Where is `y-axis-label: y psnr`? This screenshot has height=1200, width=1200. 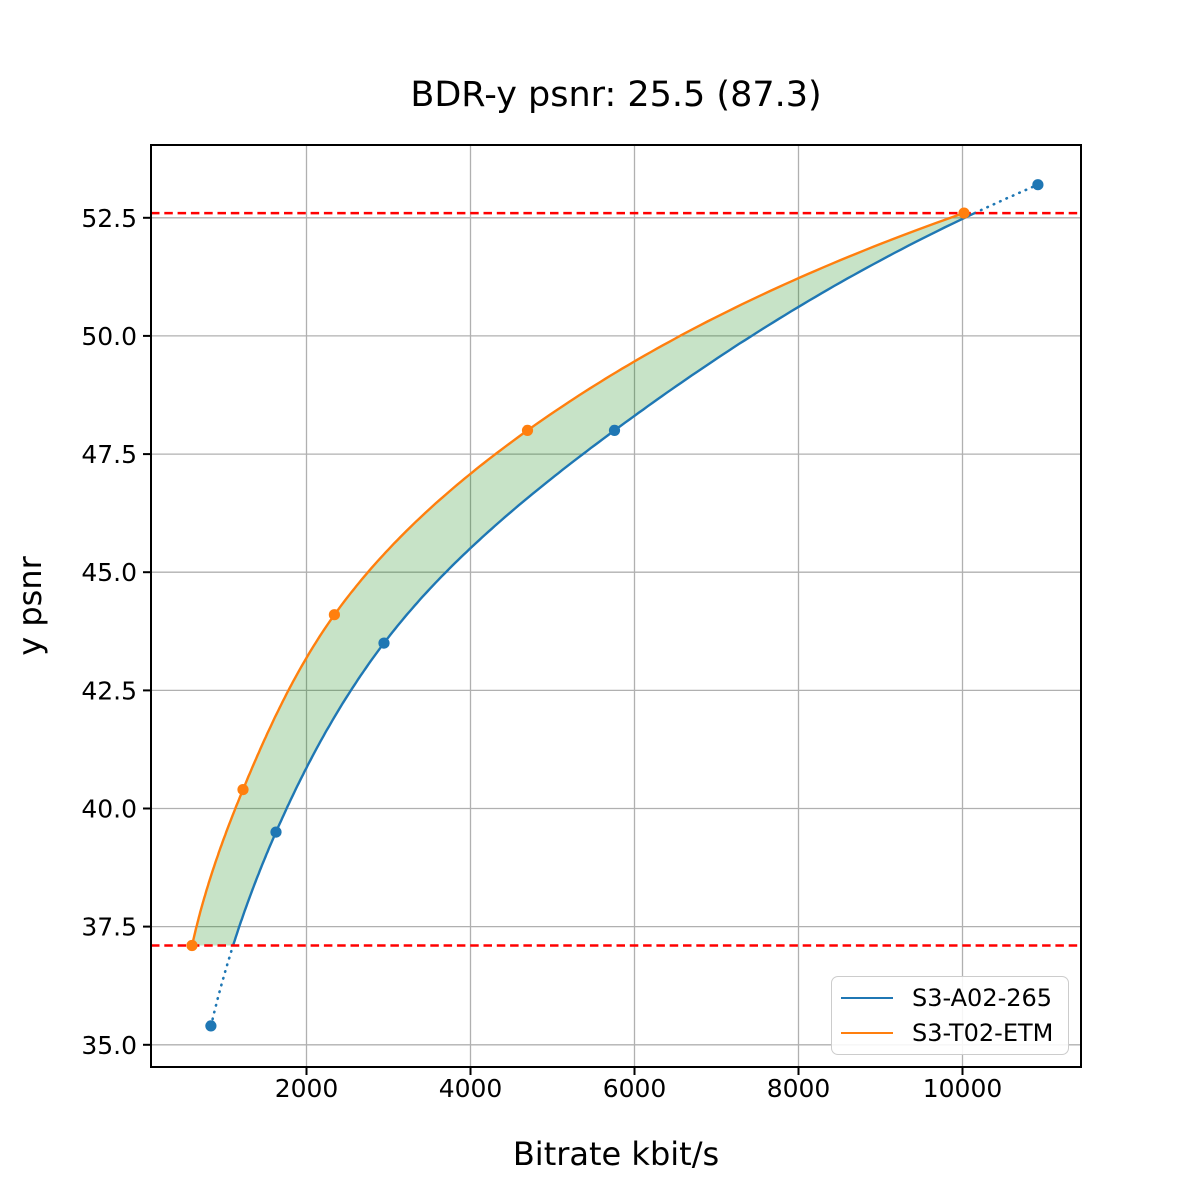 y-axis-label: y psnr is located at coordinates (30, 606).